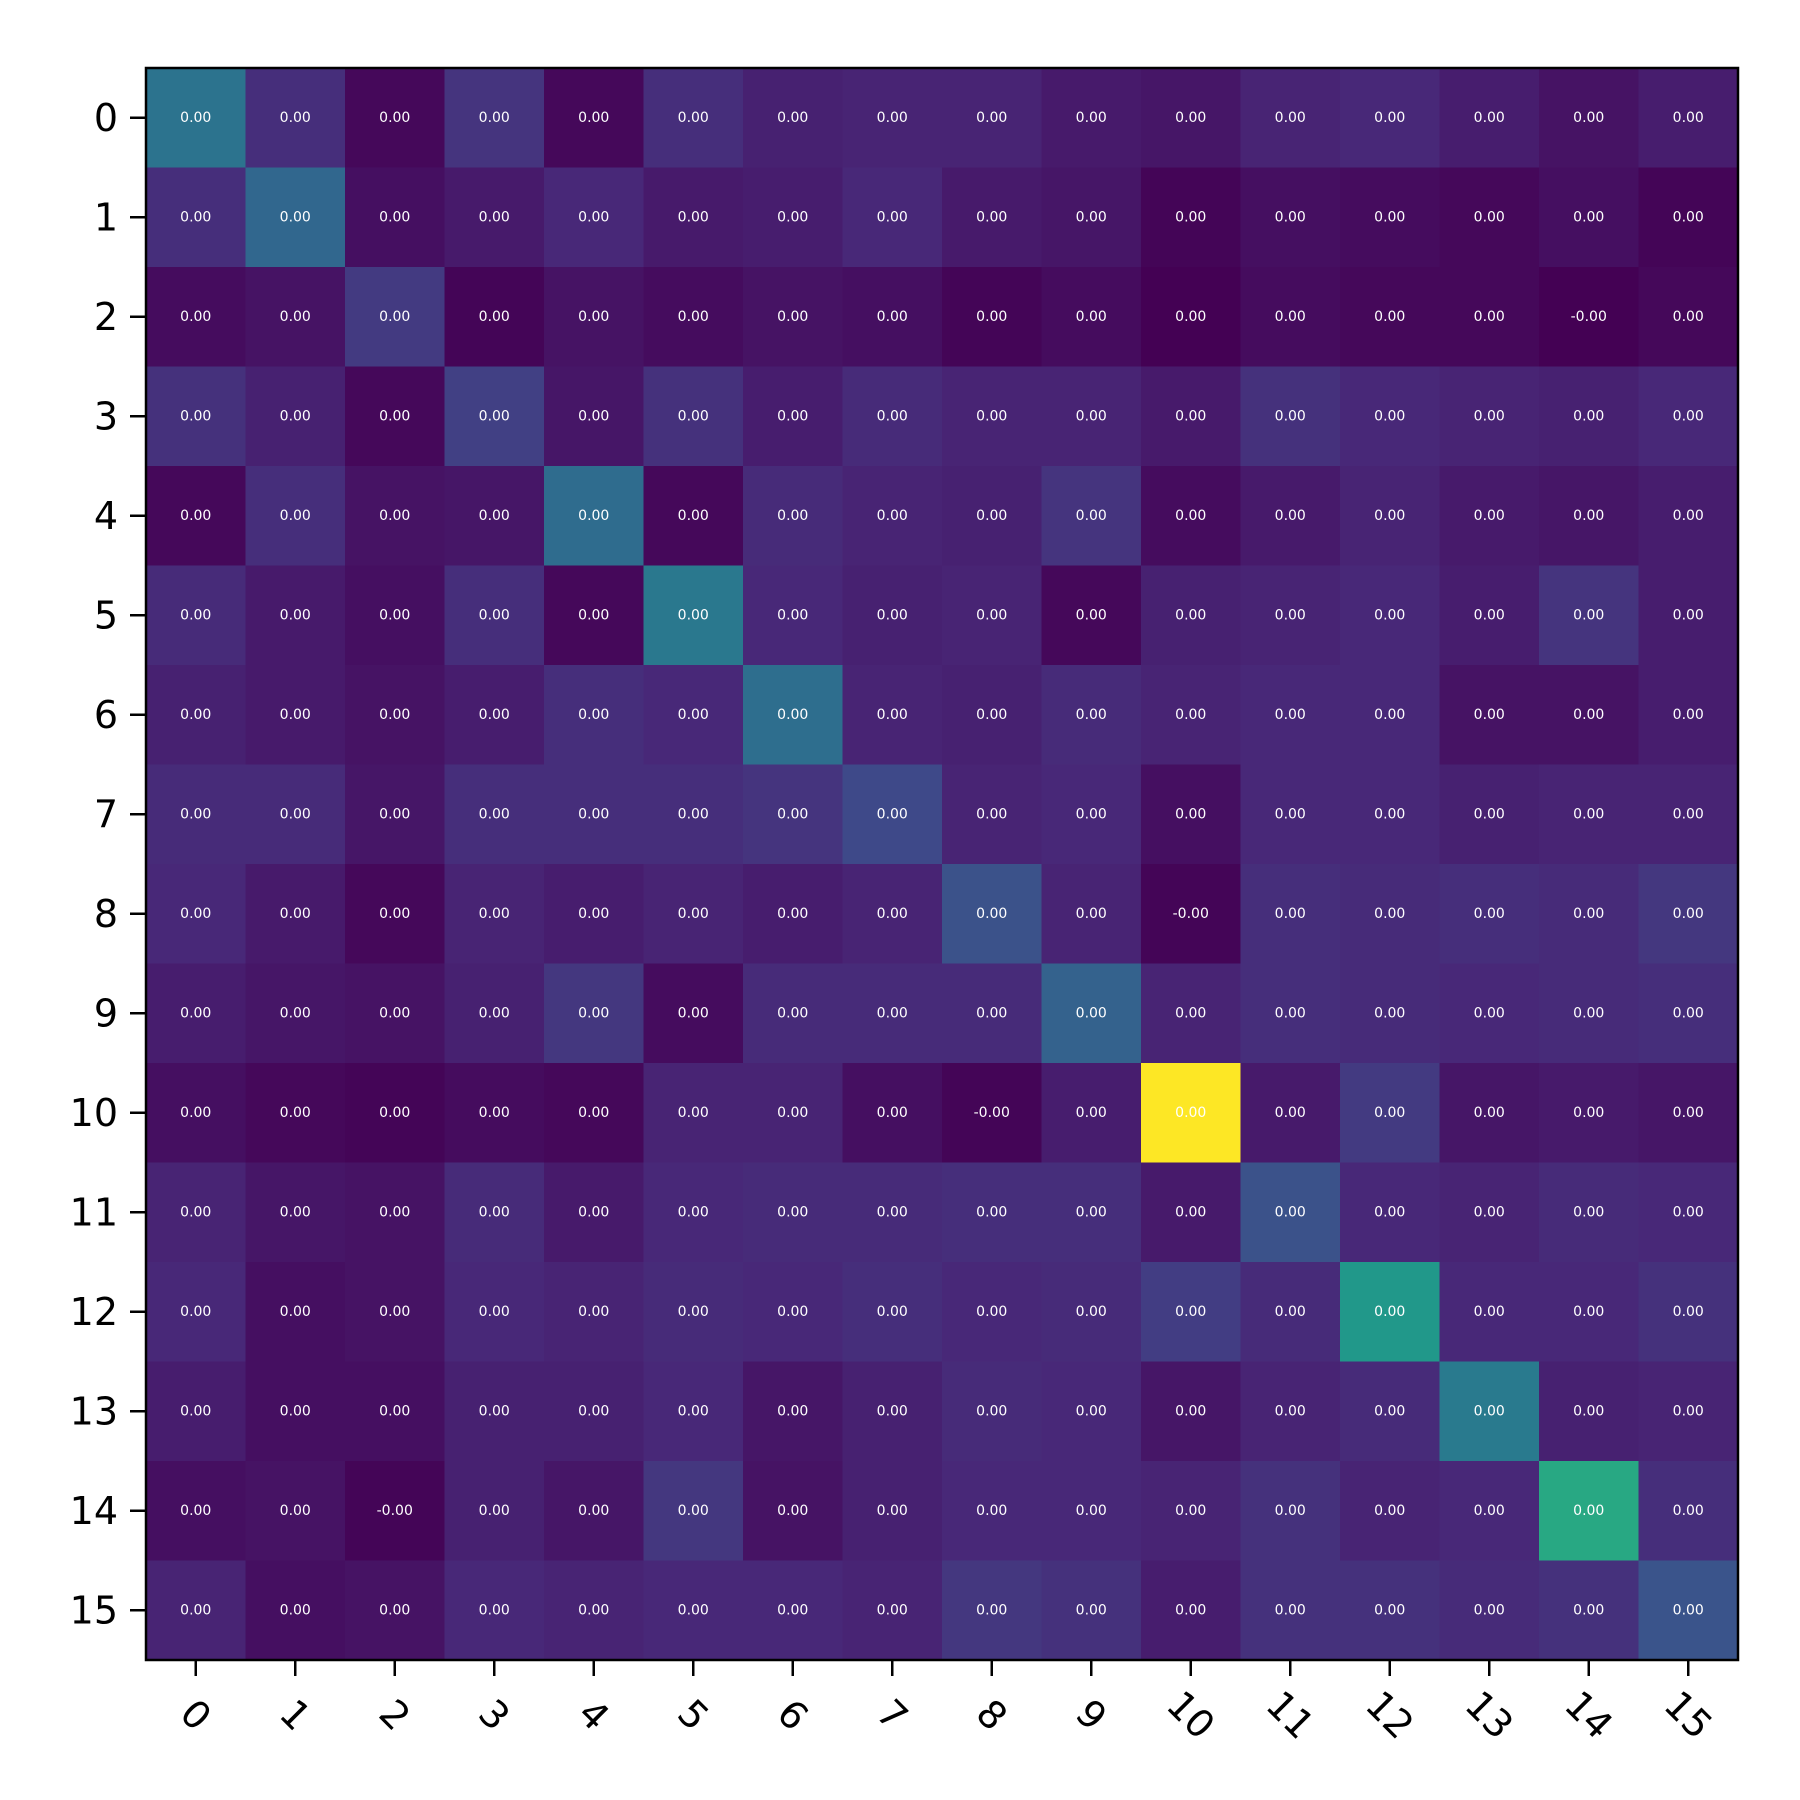 This screenshot has width=1800, height=1800. I want to click on y-tick-label: 15, so click(94, 1610).